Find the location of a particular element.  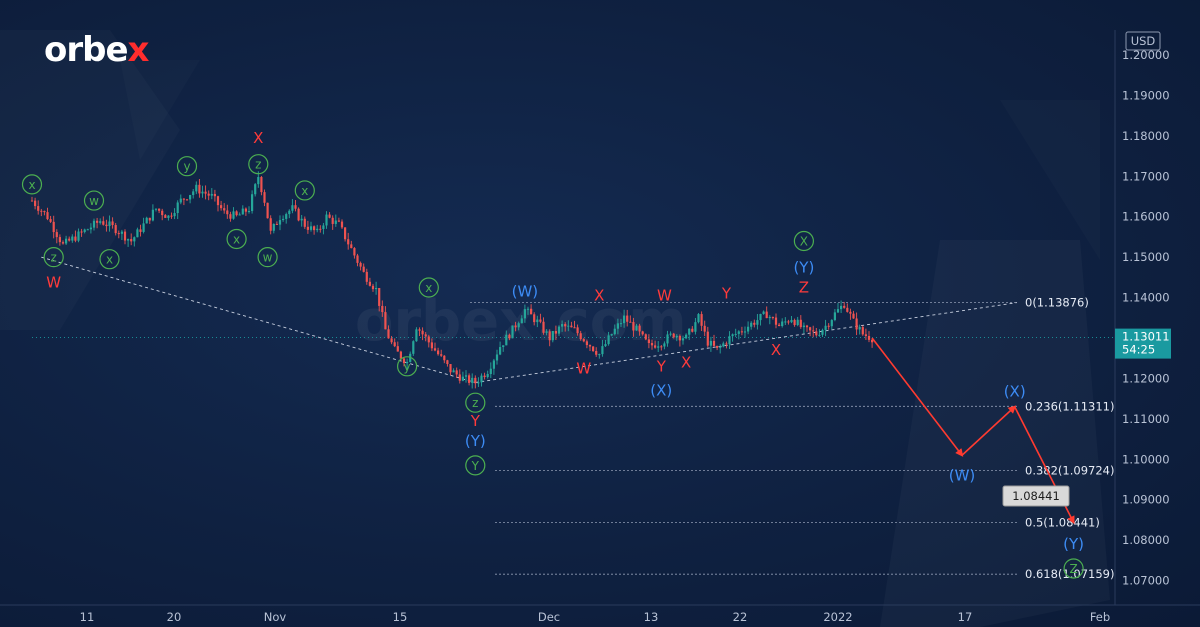

y-tick-label: 1.20000 is located at coordinates (1146, 55).